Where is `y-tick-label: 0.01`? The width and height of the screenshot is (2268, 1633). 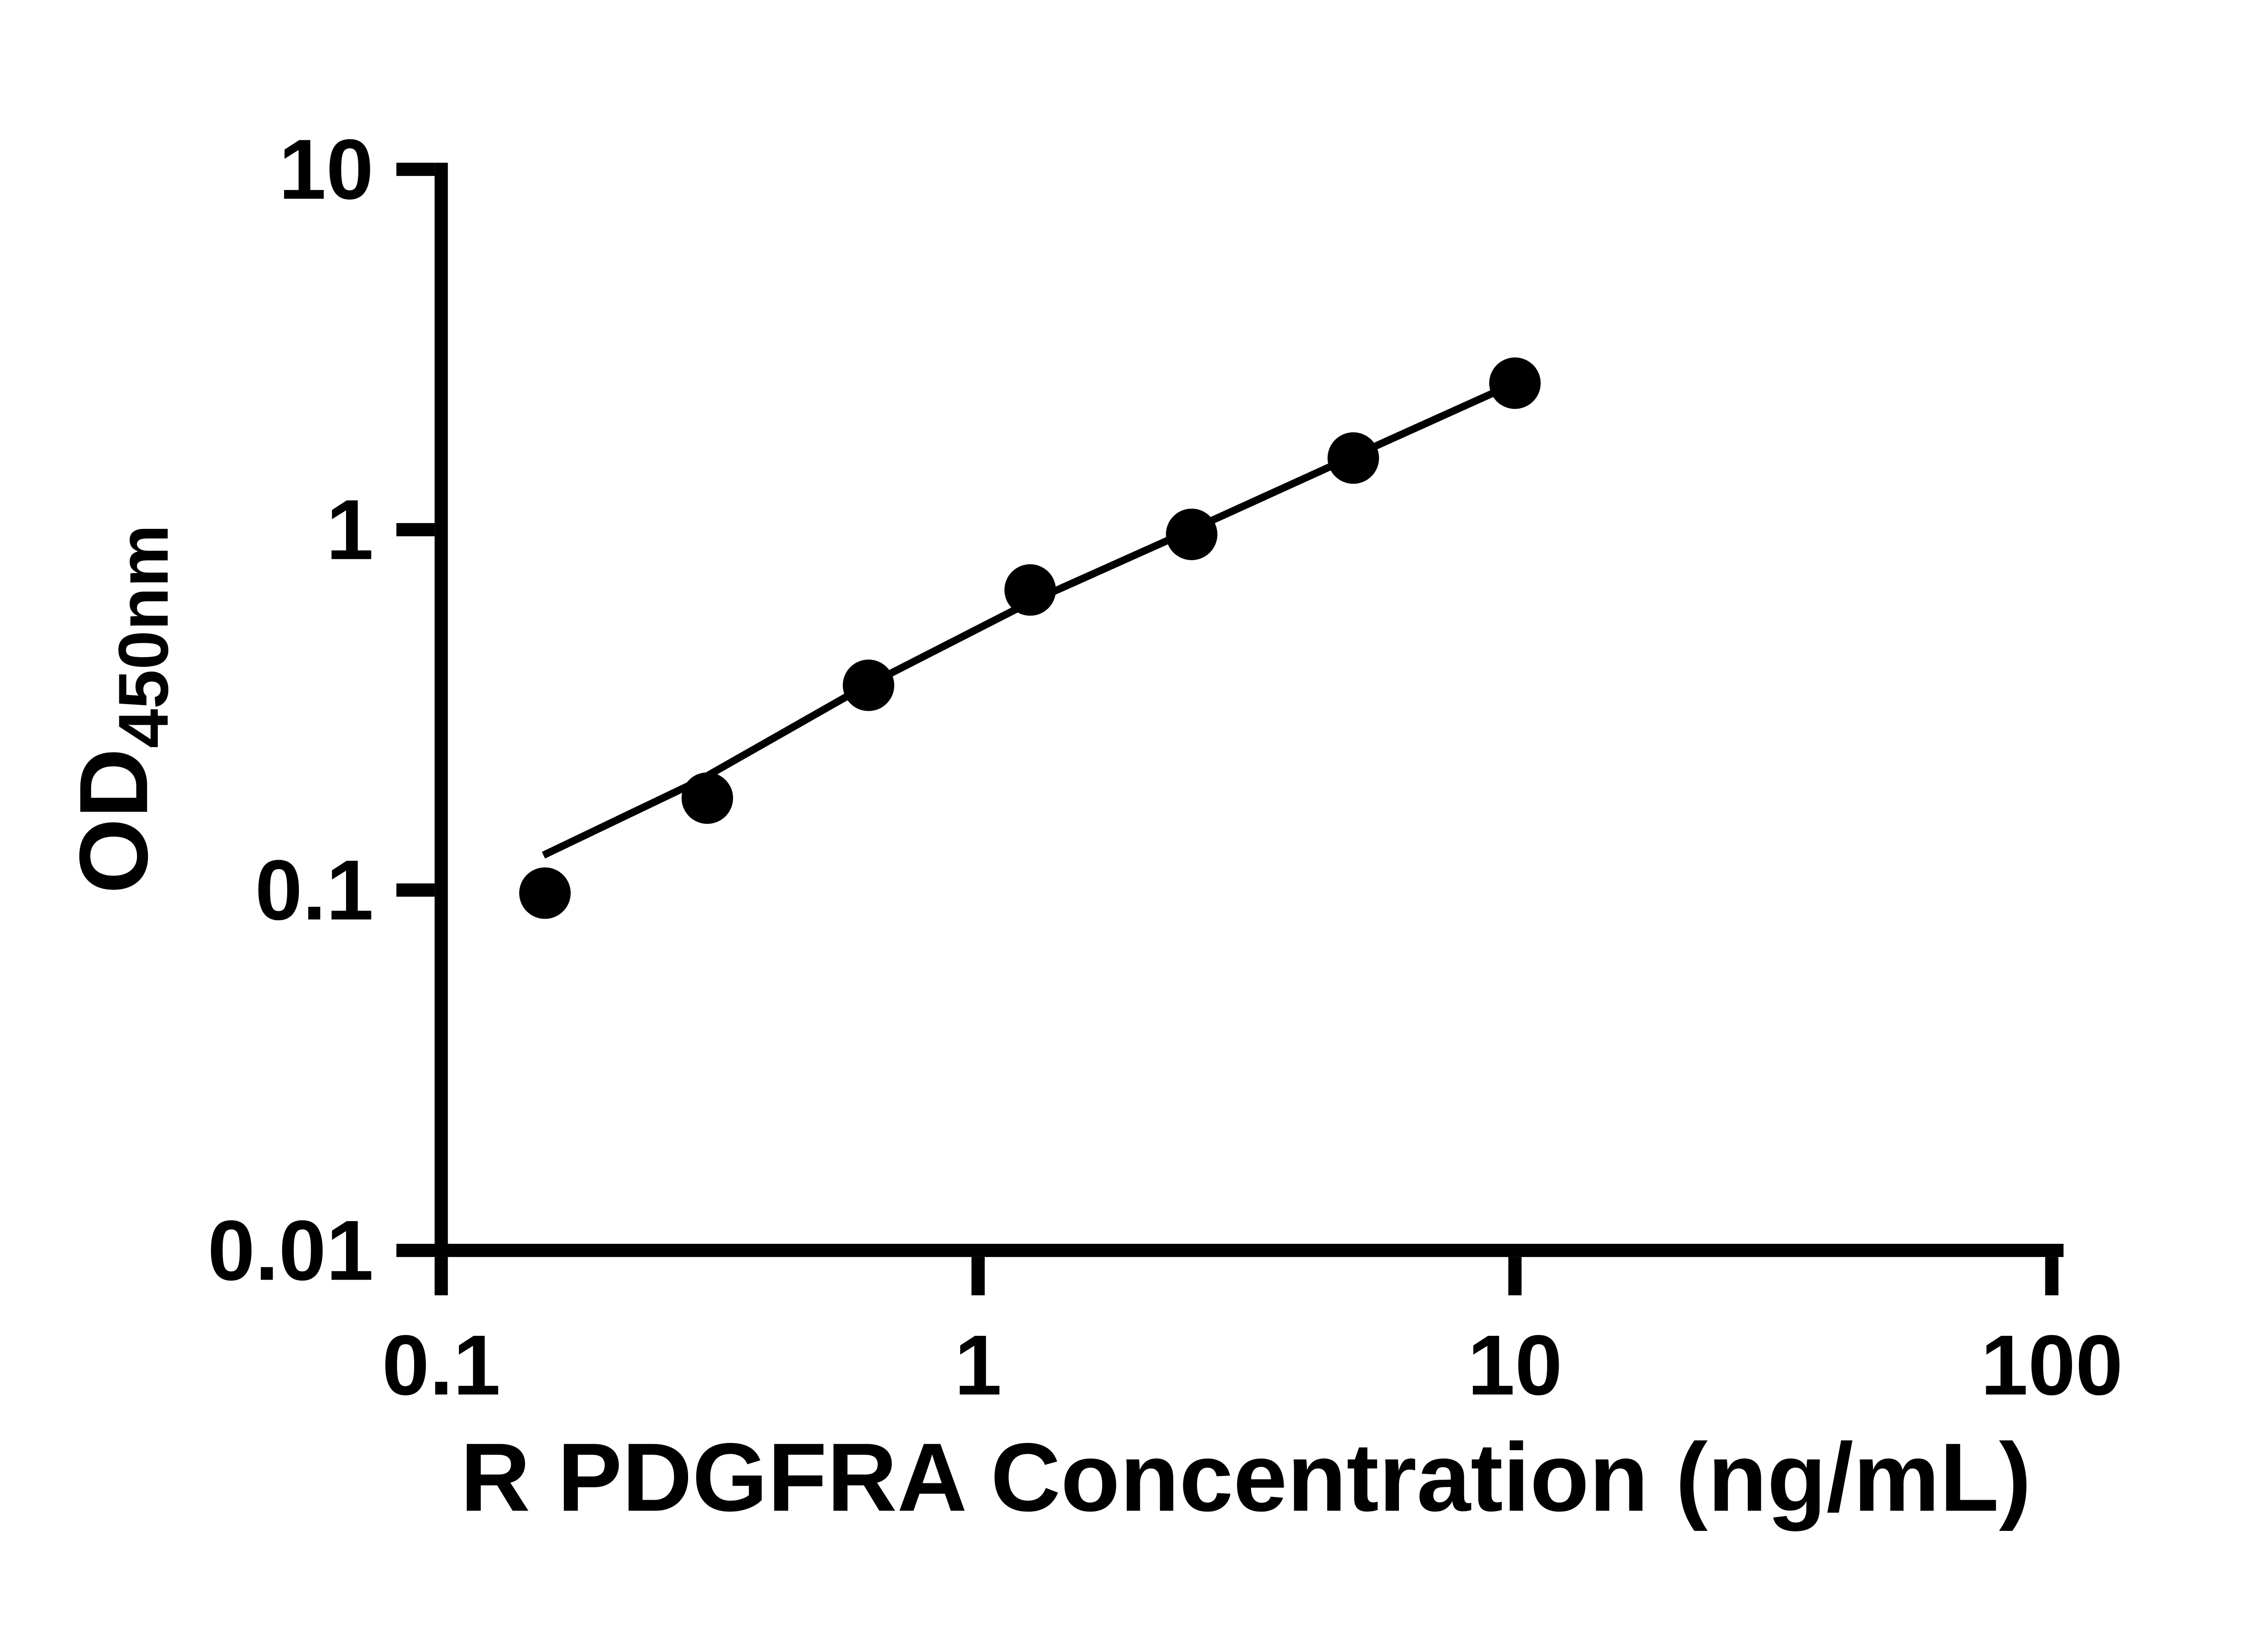 y-tick-label: 0.01 is located at coordinates (291, 1250).